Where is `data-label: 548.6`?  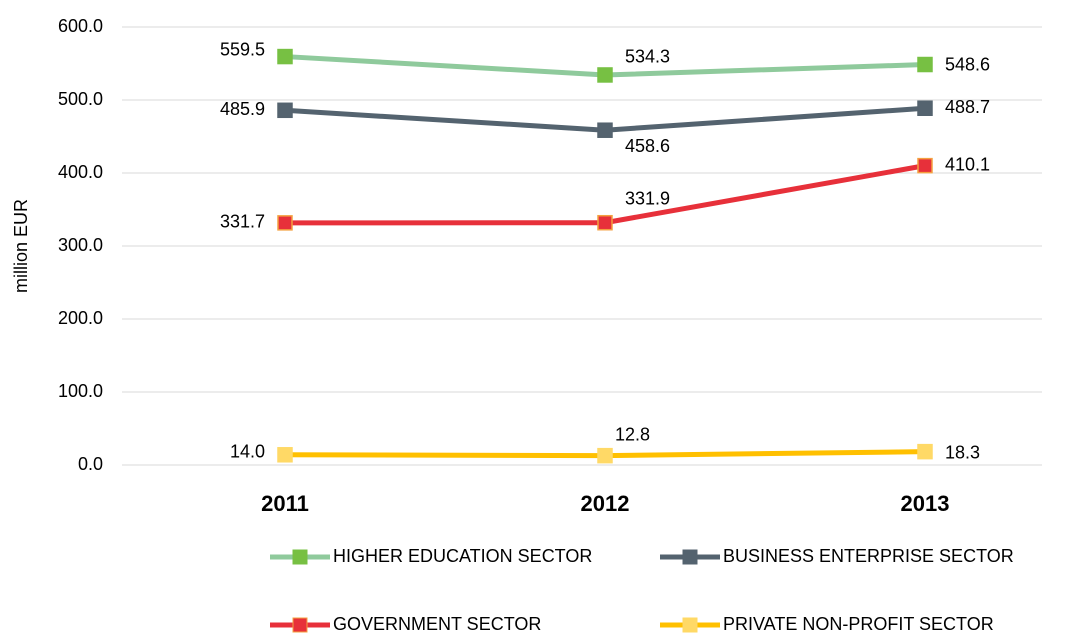
data-label: 548.6 is located at coordinates (967, 64).